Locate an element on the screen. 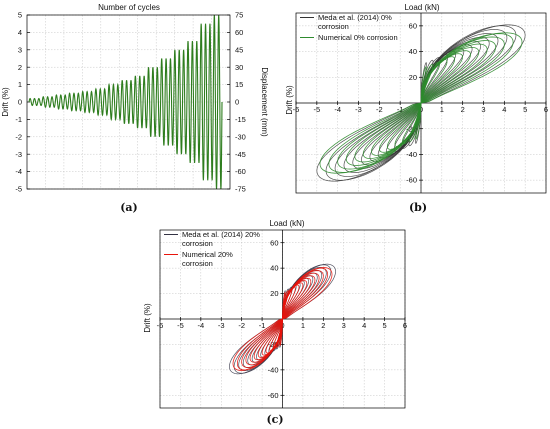  chart-a-panel-label: (a) is located at coordinates (129, 207).